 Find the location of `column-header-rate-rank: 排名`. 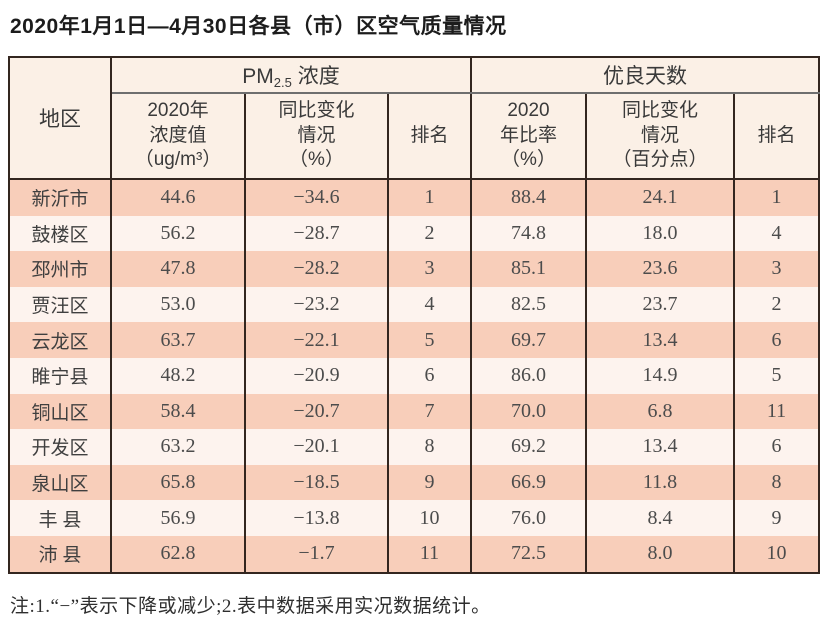

column-header-rate-rank: 排名 is located at coordinates (776, 136).